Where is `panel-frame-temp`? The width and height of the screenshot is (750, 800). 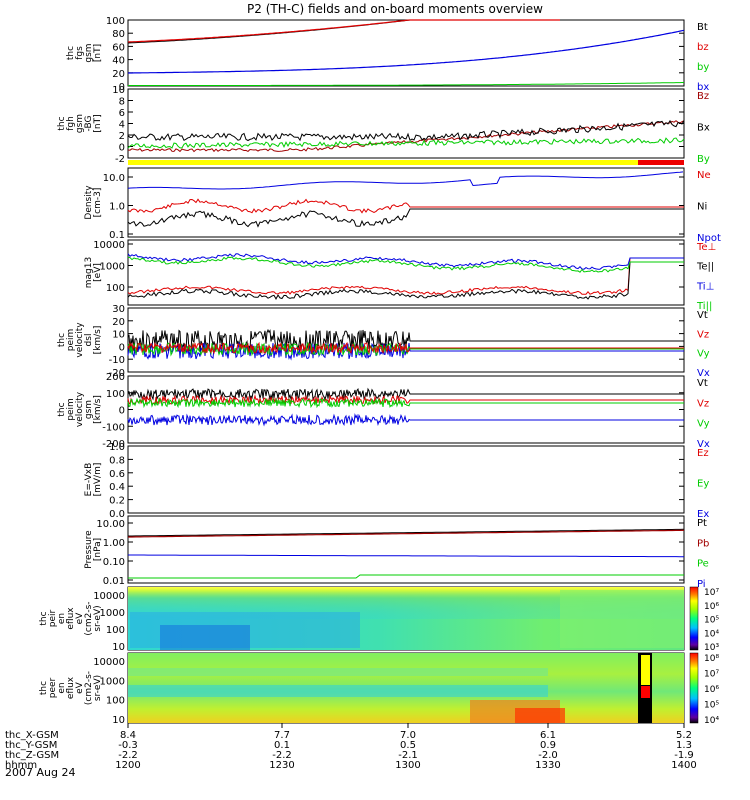
panel-frame-temp is located at coordinates (406, 272).